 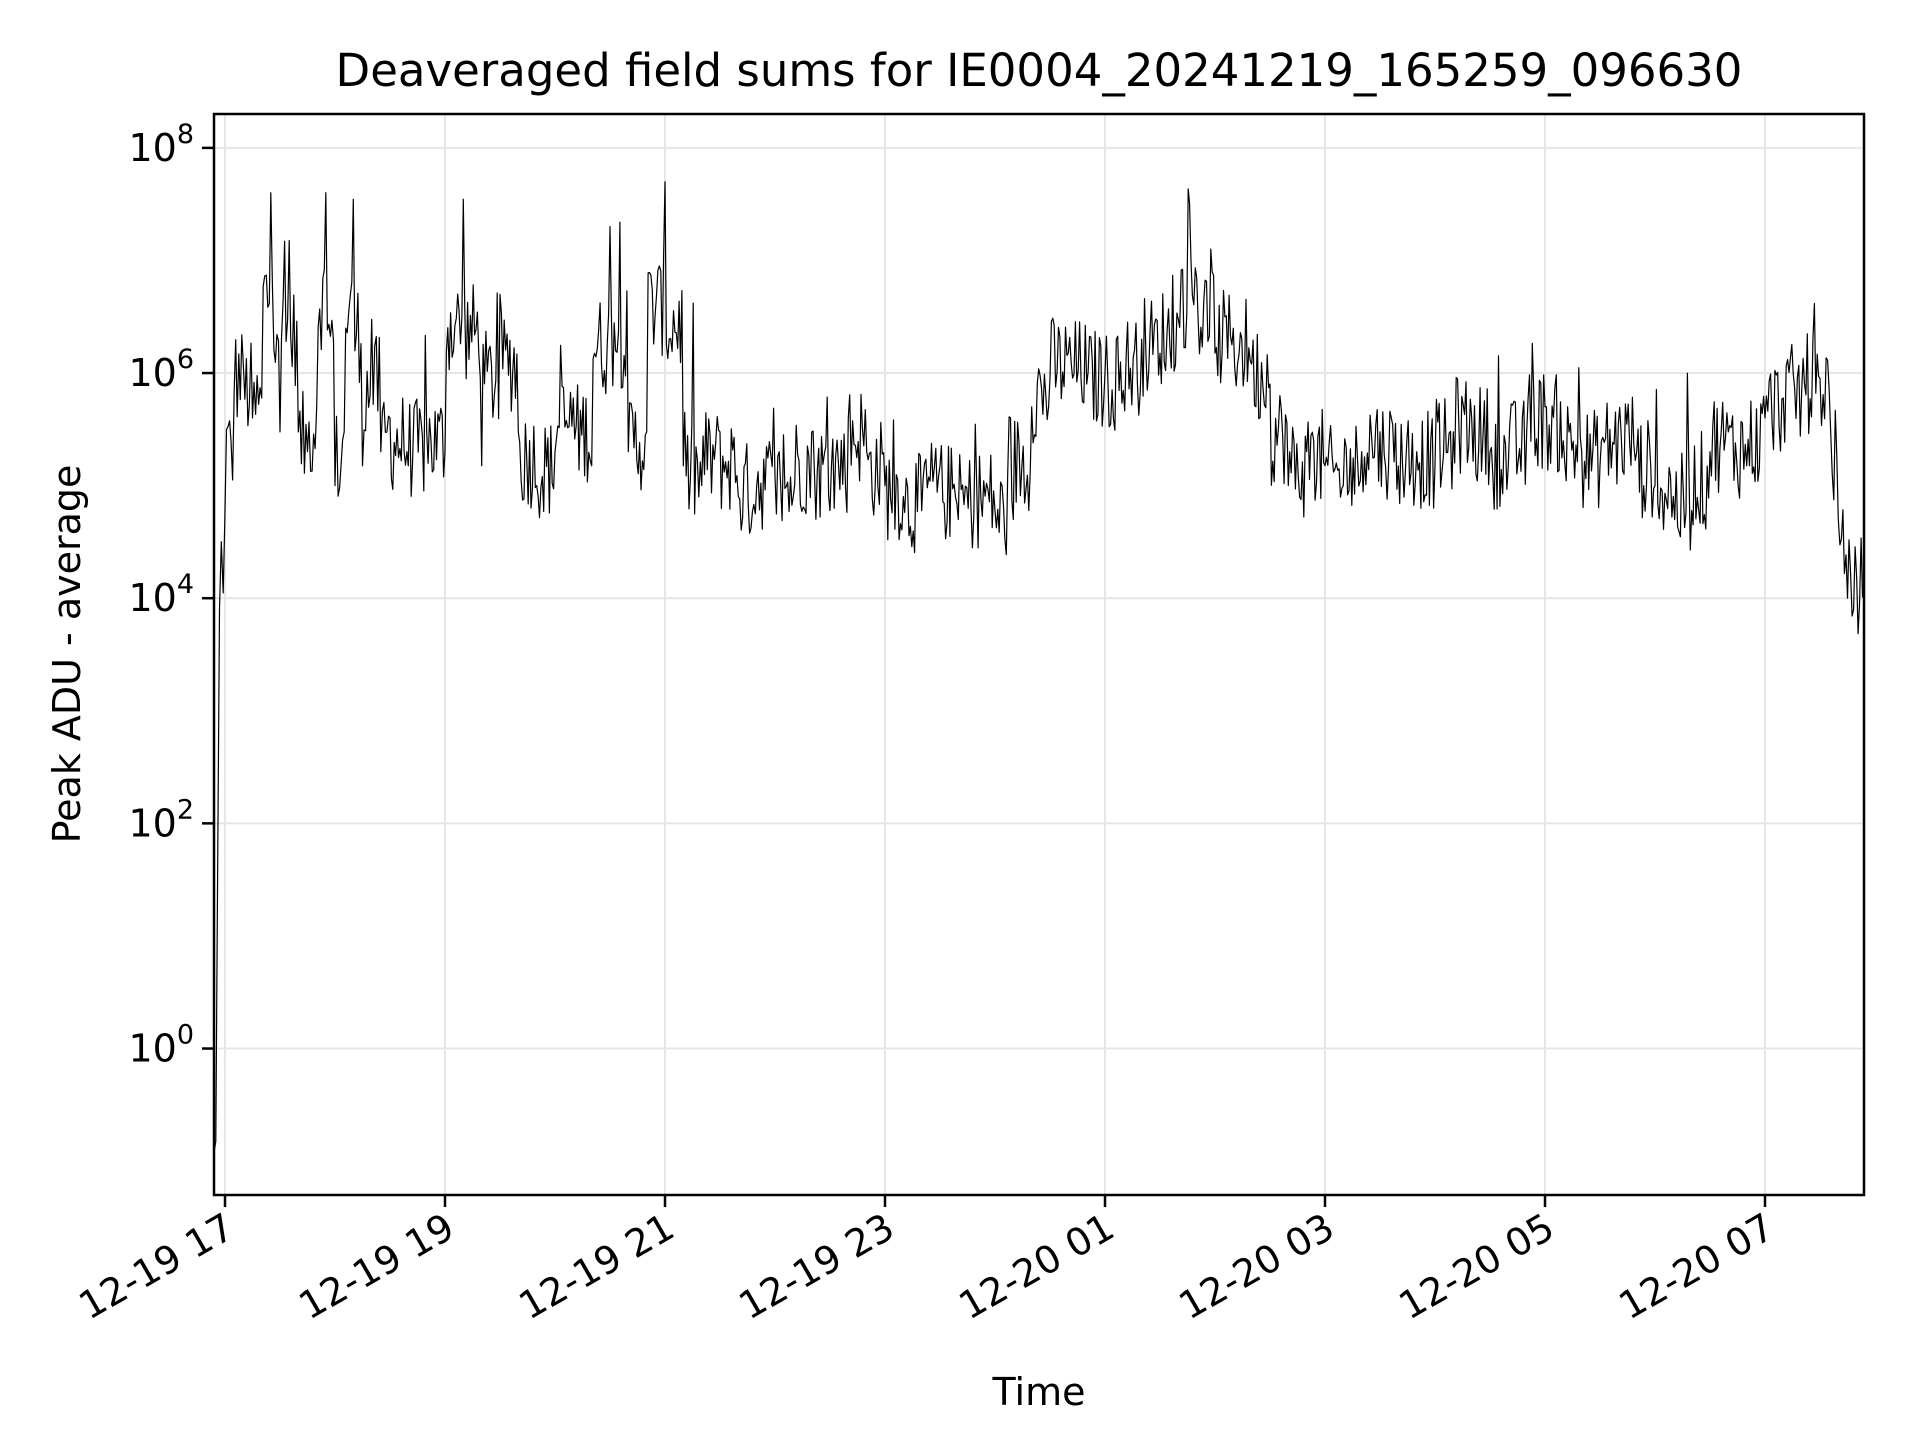 What do you see at coordinates (67, 654) in the screenshot?
I see `y-axis-label: Peak ADU - average` at bounding box center [67, 654].